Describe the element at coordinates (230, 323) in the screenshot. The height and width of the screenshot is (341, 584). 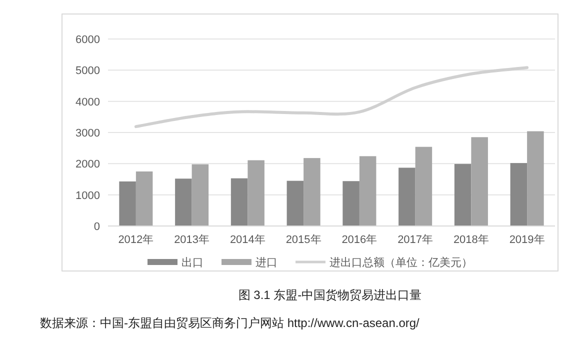
I see `source-note: 数据来源：中国-东盟自由贸易区商务门户网站 http://www.cn-asean.org/` at that location.